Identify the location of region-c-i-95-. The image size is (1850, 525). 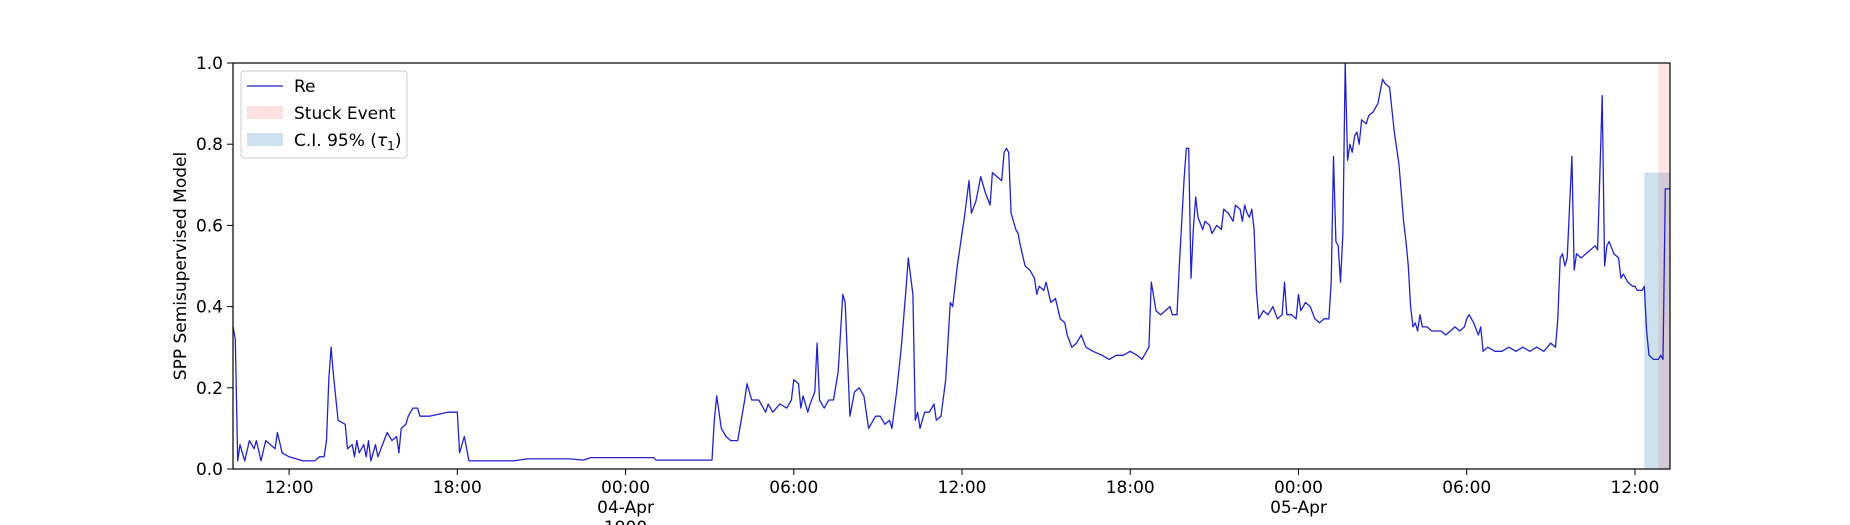
(1657, 320).